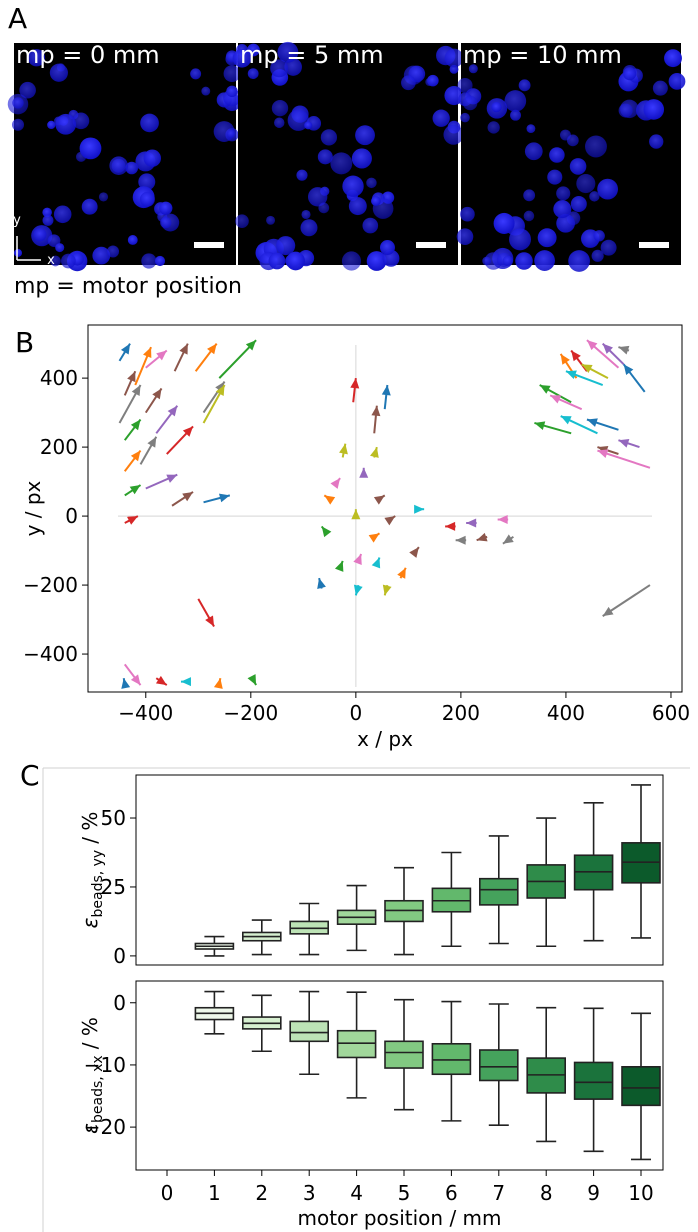  I want to click on x-tick-label: 400, so click(566, 713).